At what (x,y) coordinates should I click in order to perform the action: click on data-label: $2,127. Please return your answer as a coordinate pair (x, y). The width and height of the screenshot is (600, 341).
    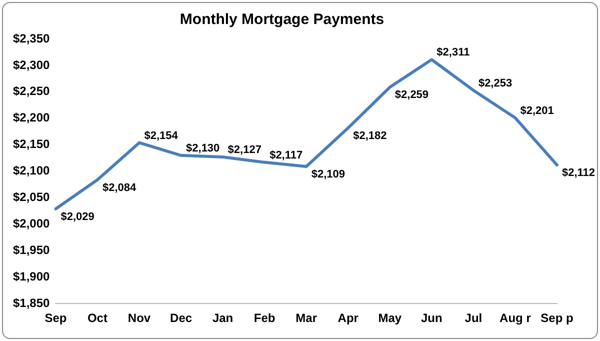
    Looking at the image, I should click on (245, 150).